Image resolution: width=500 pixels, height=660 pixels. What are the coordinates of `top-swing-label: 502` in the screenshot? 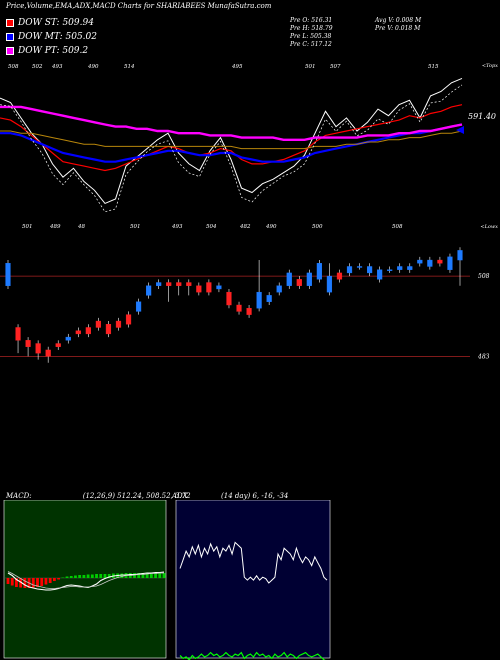 It's located at (37, 67).